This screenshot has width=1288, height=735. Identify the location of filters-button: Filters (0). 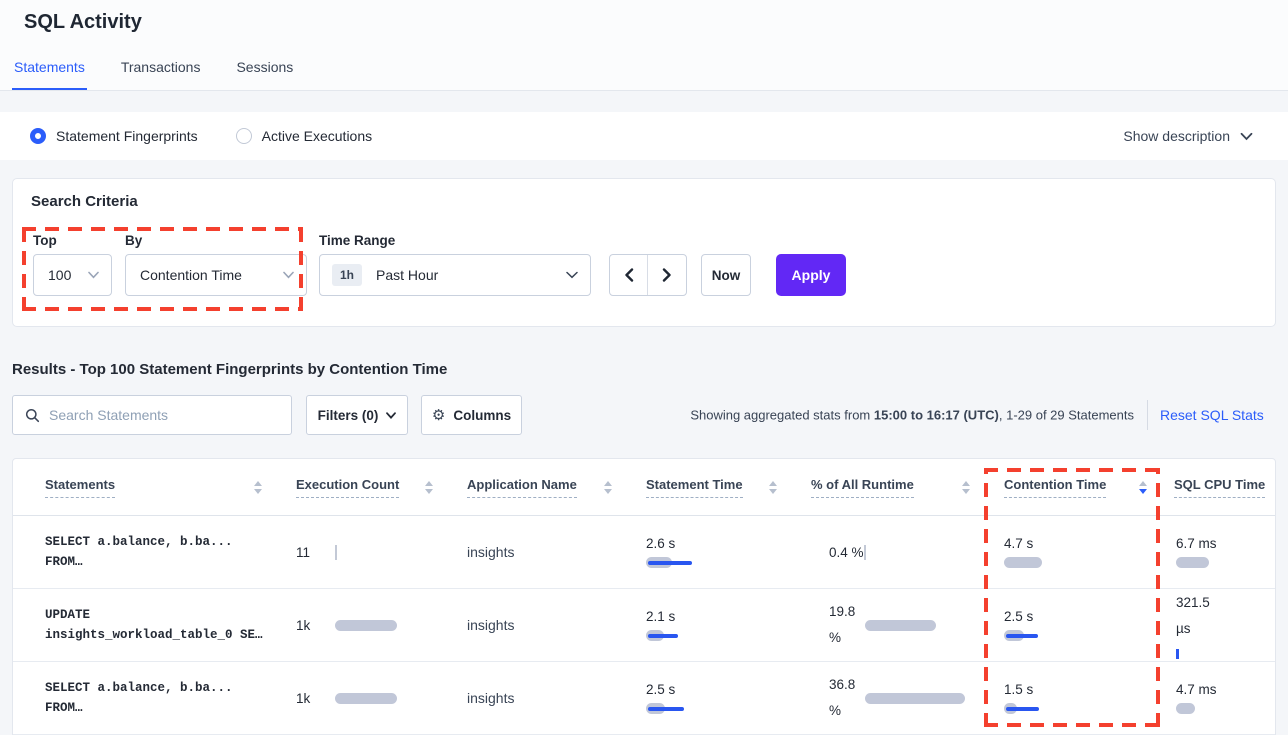
(357, 415).